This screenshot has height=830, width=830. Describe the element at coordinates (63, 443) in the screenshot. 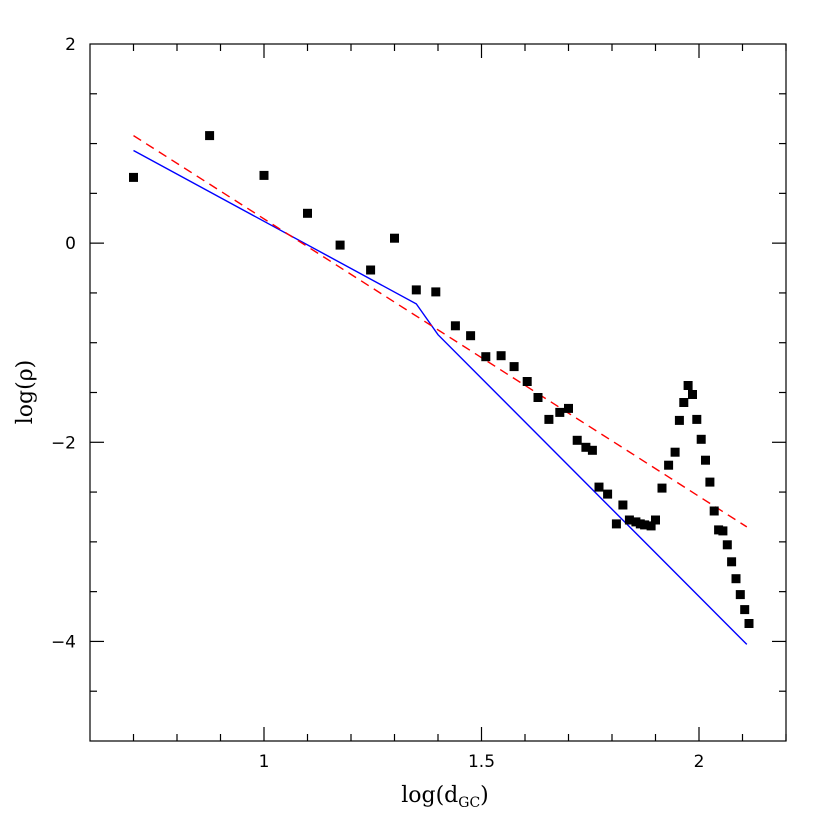

I see `y-tick-label: −2` at that location.